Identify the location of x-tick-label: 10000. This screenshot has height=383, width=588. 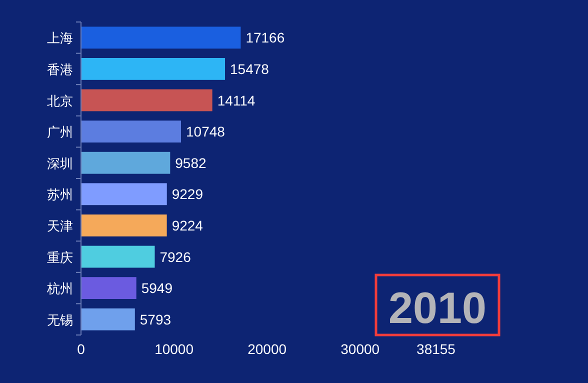
(174, 349).